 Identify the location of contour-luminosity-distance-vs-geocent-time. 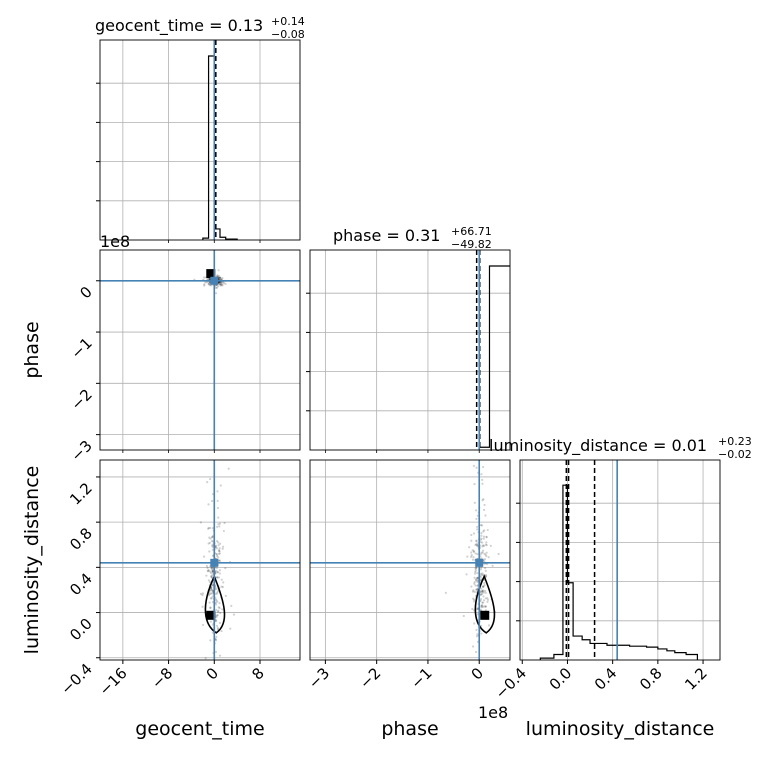
(215, 604).